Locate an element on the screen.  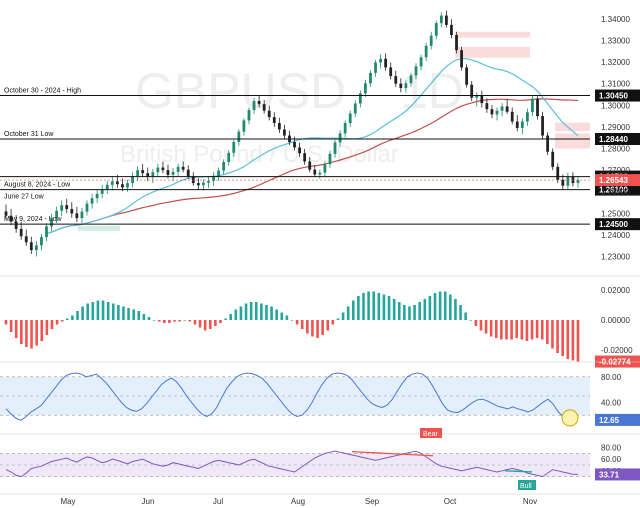
rsi-current-bg is located at coordinates (617, 474).